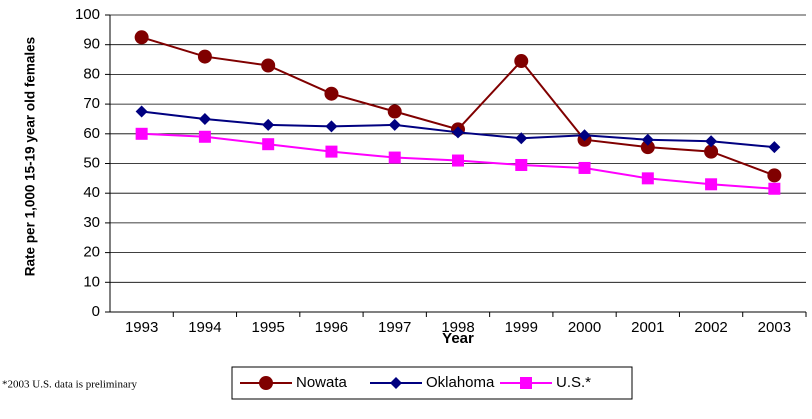 Image resolution: width=812 pixels, height=419 pixels. I want to click on x-tick-label: 1993, so click(141, 327).